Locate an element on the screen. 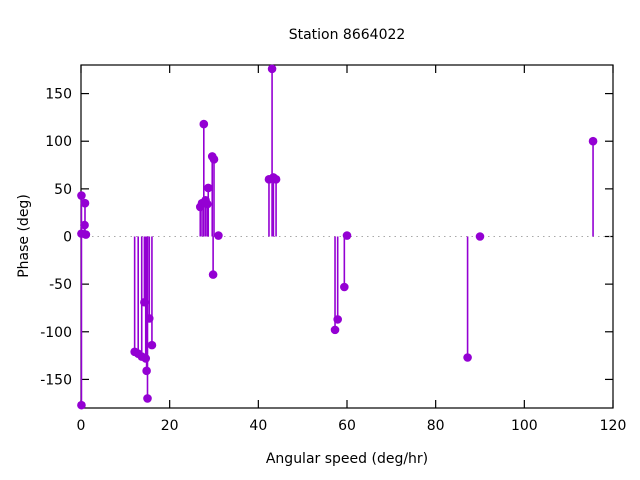 The width and height of the screenshot is (640, 480). y-tick-label: 100 is located at coordinates (58, 142).